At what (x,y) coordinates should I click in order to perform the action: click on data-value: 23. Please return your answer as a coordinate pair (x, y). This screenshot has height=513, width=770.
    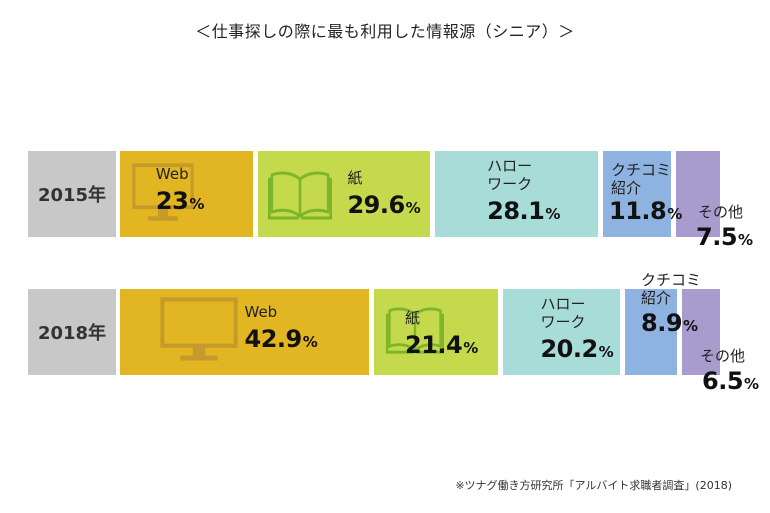
    Looking at the image, I should click on (172, 201).